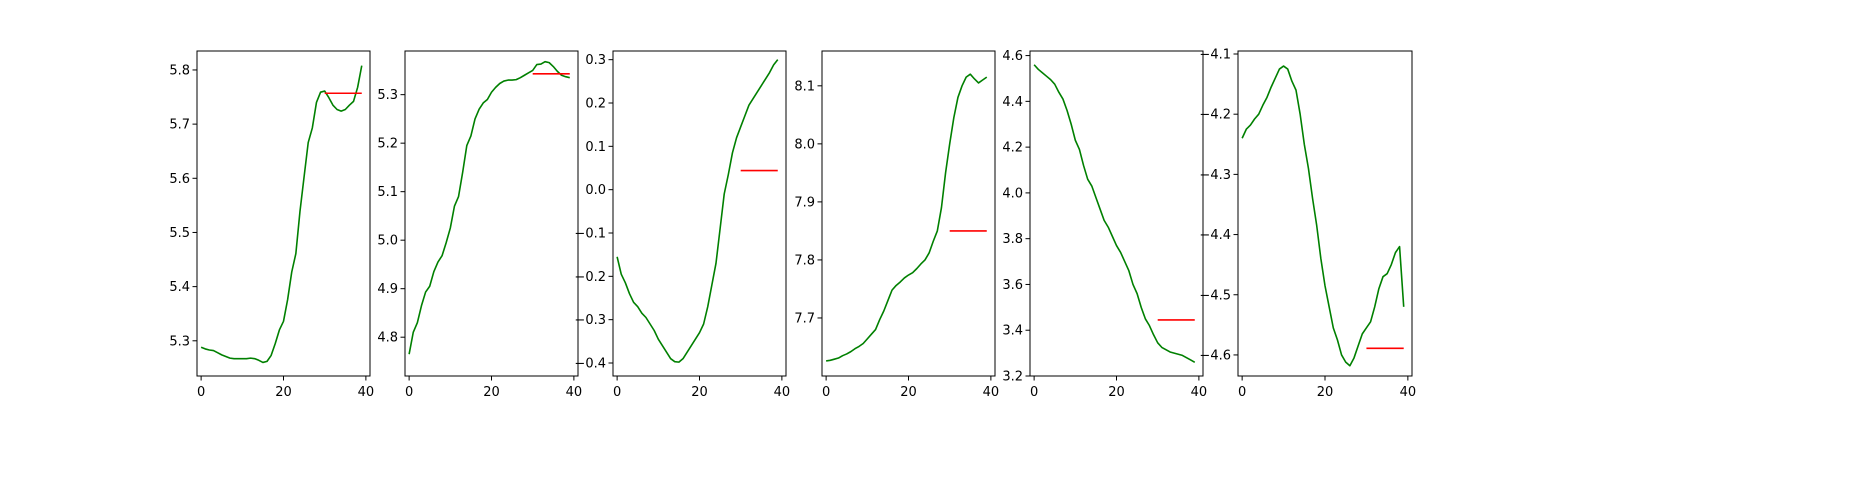 This screenshot has width=1853, height=500. What do you see at coordinates (617, 392) in the screenshot?
I see `panel-3-xtick-label: 0` at bounding box center [617, 392].